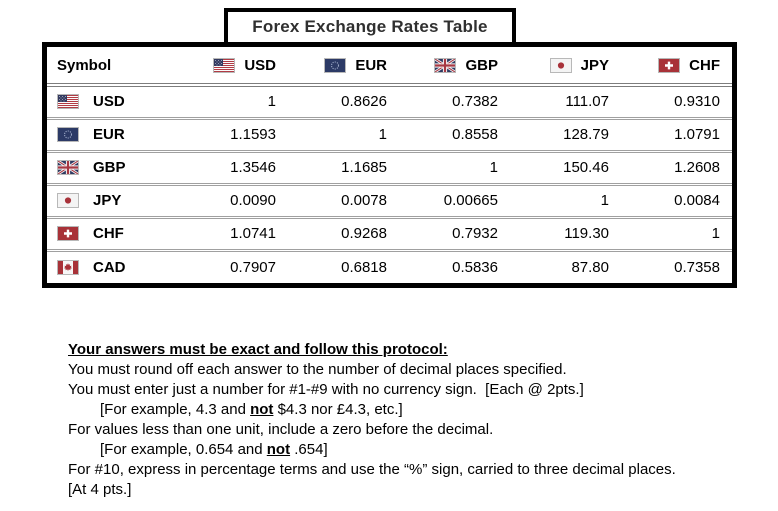  I want to click on table-row-cad: CAD 0.7907 0.6818 0.5836 87.80 0.7358, so click(389, 266).